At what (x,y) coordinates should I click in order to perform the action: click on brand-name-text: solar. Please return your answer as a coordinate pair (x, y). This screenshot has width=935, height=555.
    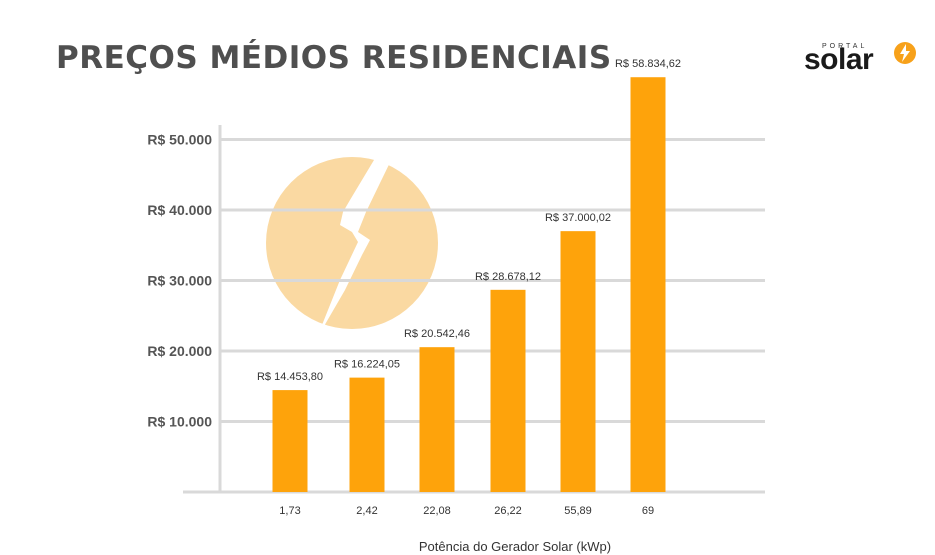
    Looking at the image, I should click on (839, 59).